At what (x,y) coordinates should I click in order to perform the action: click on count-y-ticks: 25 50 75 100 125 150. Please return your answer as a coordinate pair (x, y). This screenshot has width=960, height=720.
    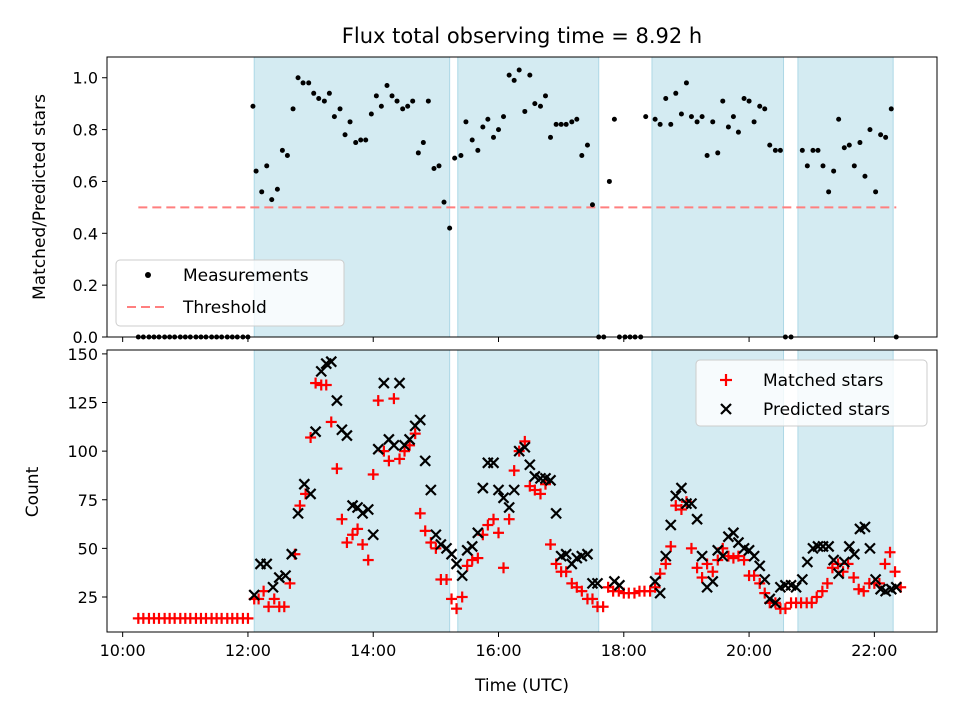
    Looking at the image, I should click on (87, 476).